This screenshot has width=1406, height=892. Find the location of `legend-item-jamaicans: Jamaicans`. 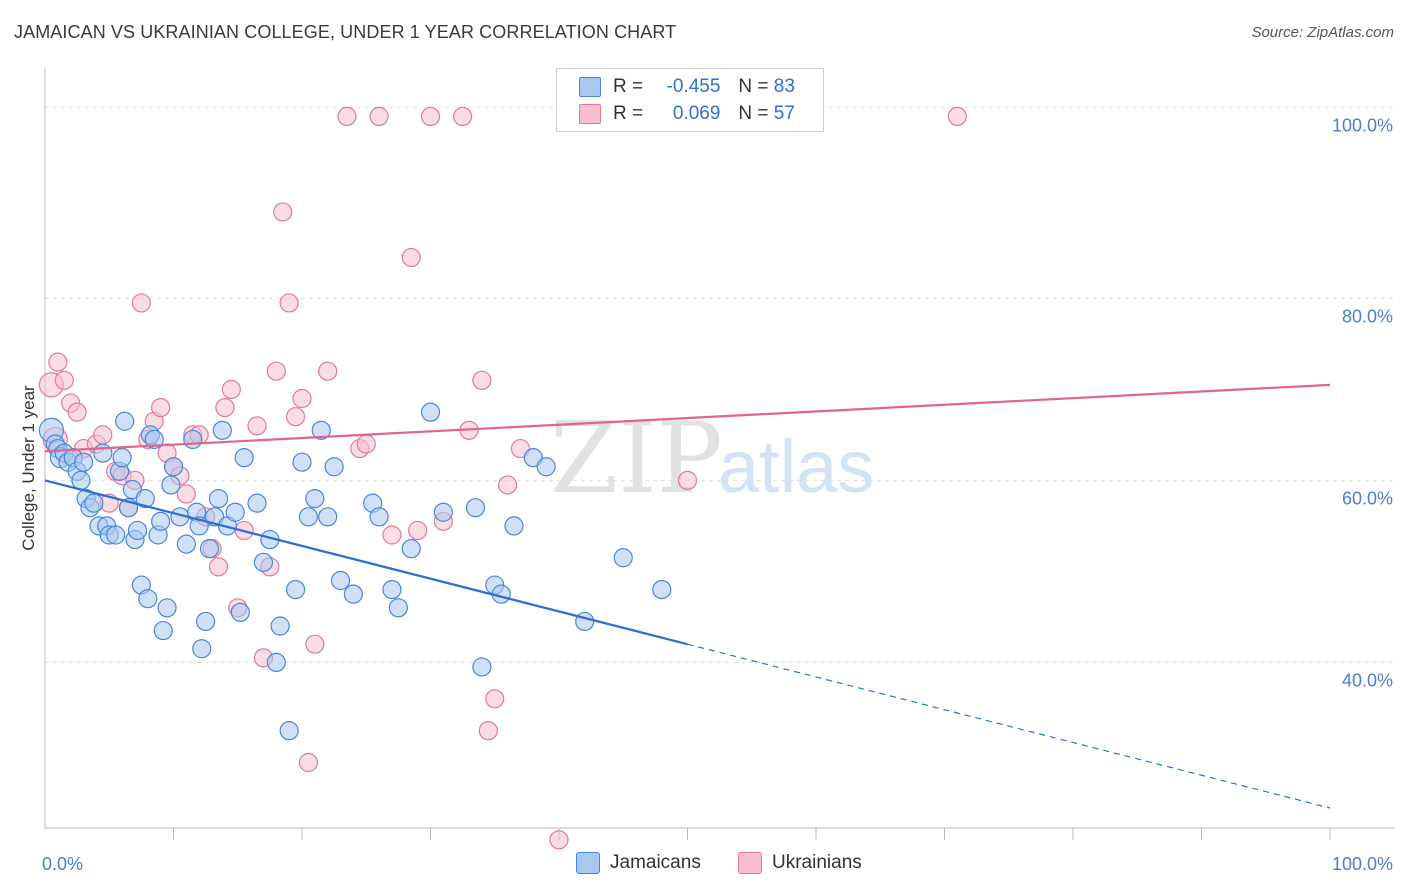

legend-item-jamaicans: Jamaicans is located at coordinates (638, 863).